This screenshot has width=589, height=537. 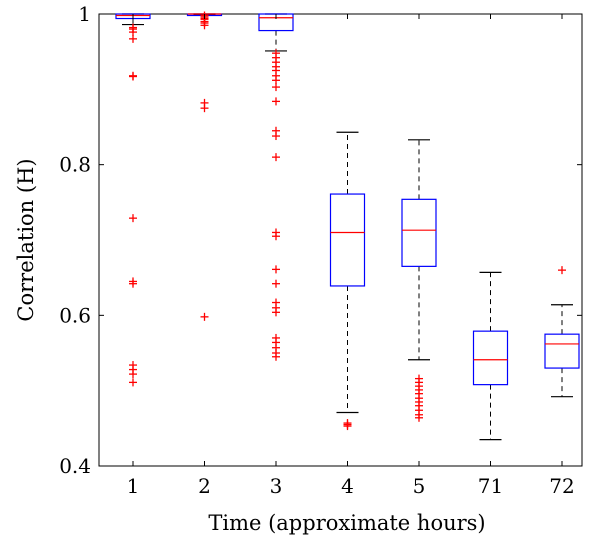 What do you see at coordinates (276, 486) in the screenshot?
I see `x-tick-label: 3` at bounding box center [276, 486].